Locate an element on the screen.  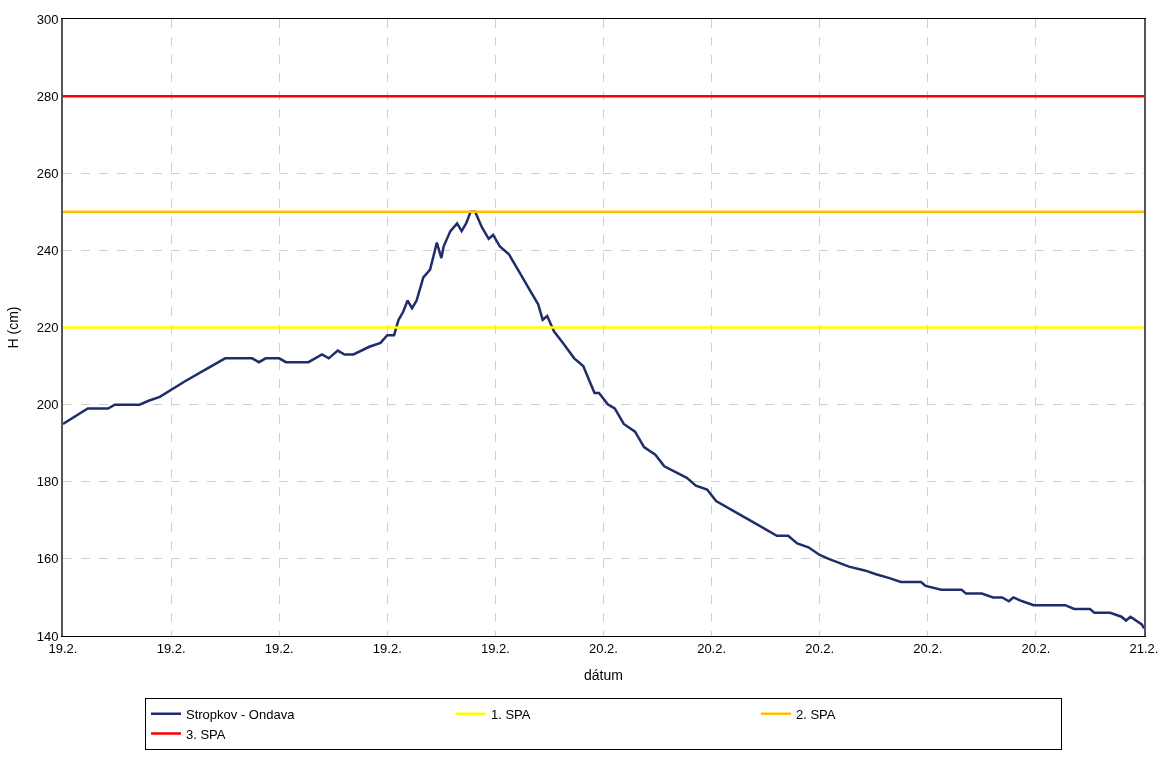
legend-label: 2. SPA is located at coordinates (816, 714).